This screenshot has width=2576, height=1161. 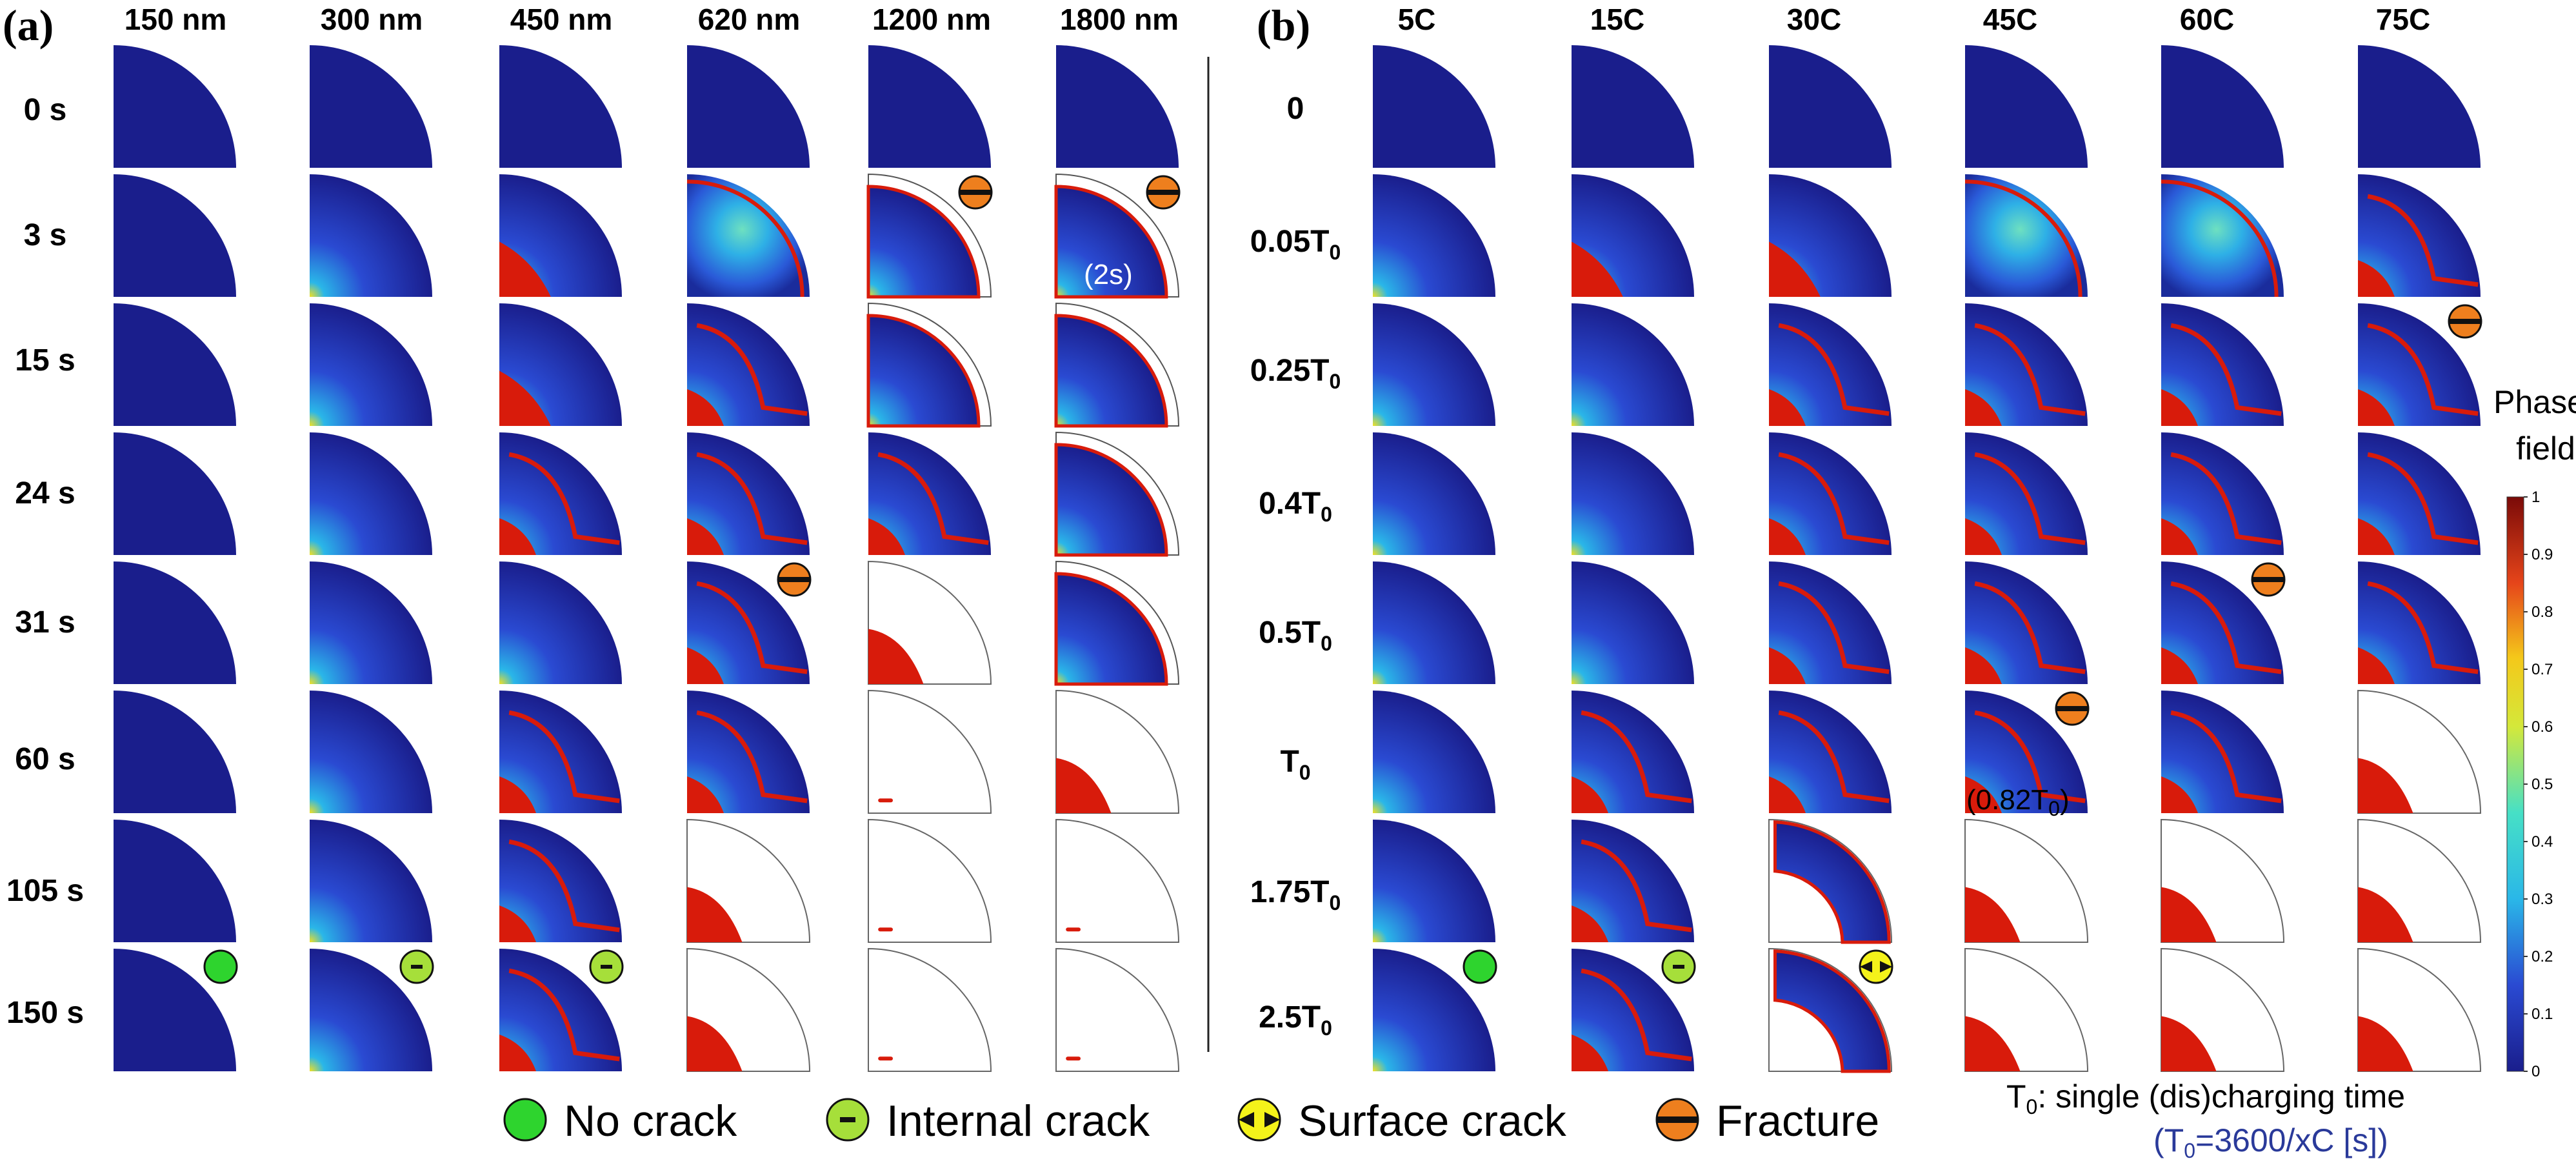 I want to click on column-label: 620 nm, so click(x=749, y=19).